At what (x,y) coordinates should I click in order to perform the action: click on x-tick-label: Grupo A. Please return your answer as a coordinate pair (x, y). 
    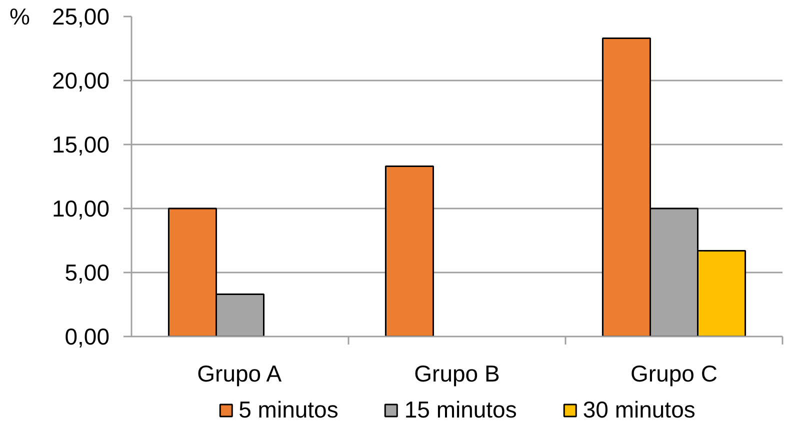
    Looking at the image, I should click on (239, 373).